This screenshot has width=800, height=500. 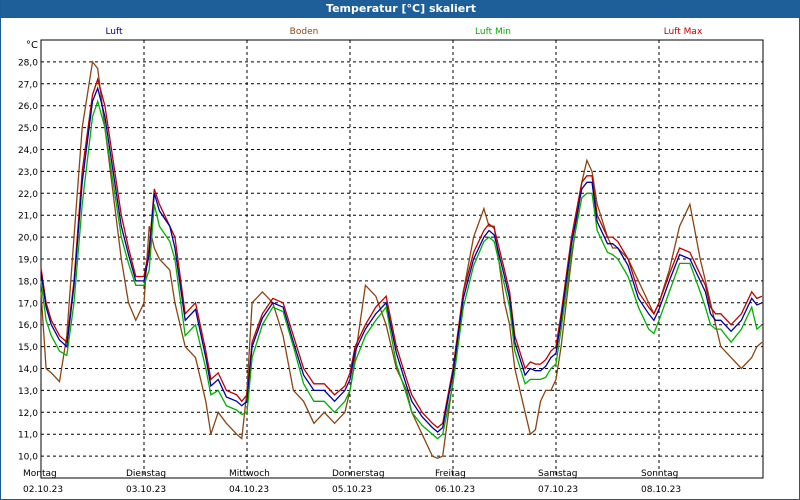 I want to click on y-tick-label: 27,0, so click(x=28, y=85).